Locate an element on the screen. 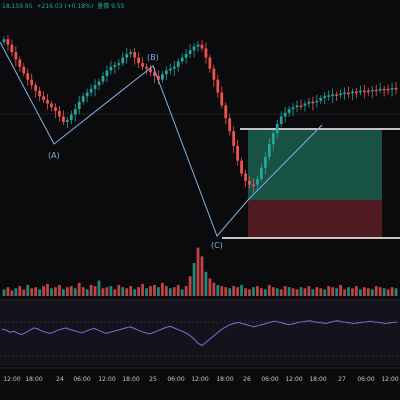 This screenshot has height=400, width=400. wave-label: (A) is located at coordinates (54, 155).